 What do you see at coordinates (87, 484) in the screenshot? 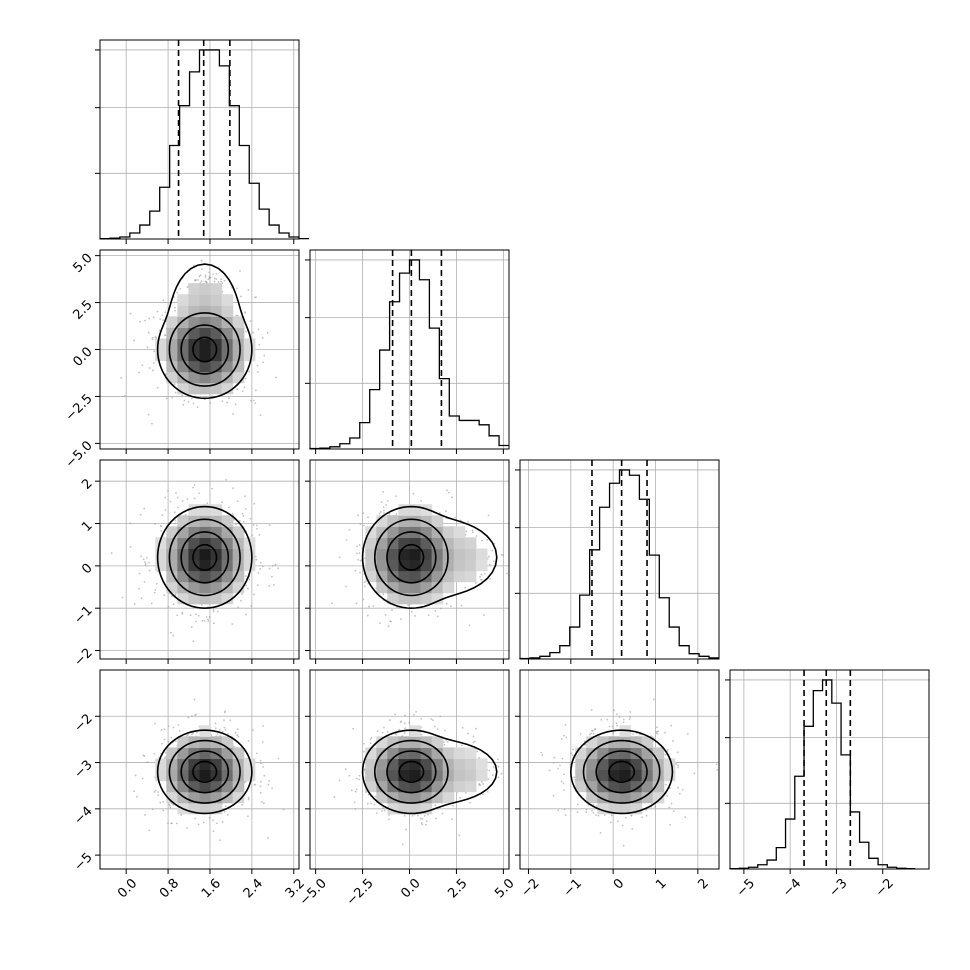
I see `y-tick-label: 2` at bounding box center [87, 484].